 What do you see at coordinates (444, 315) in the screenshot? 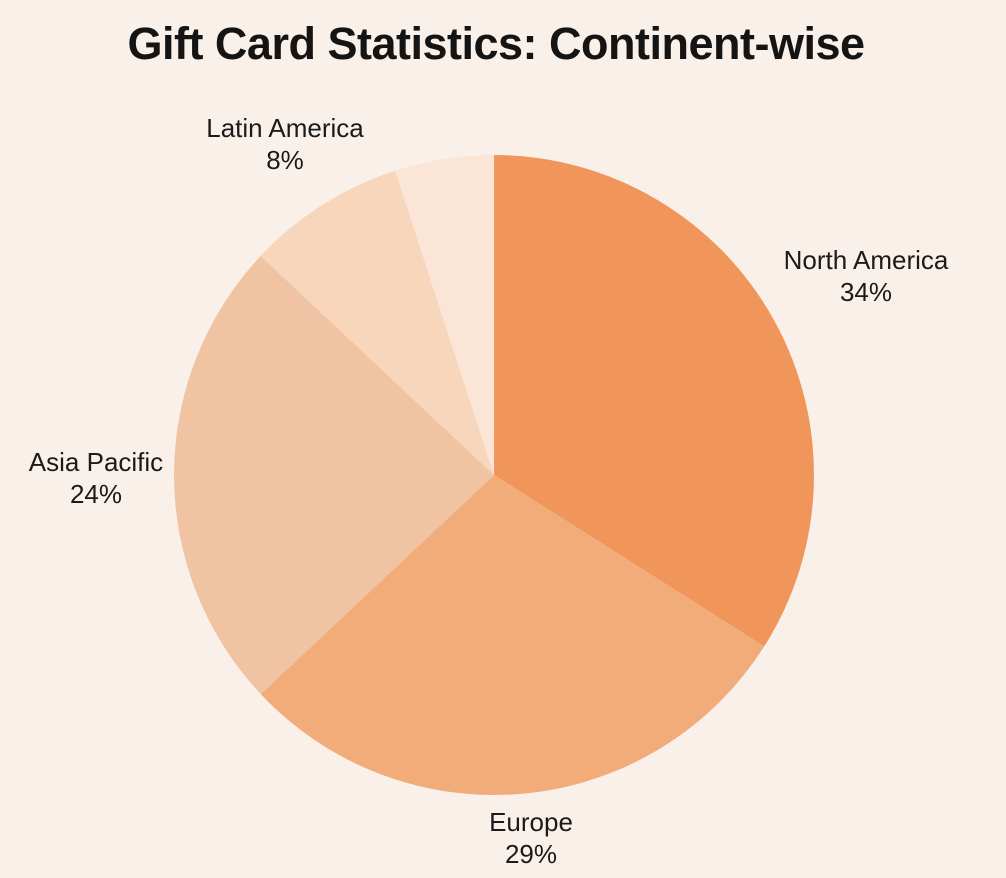
I see `pie-slice-unlabeled` at bounding box center [444, 315].